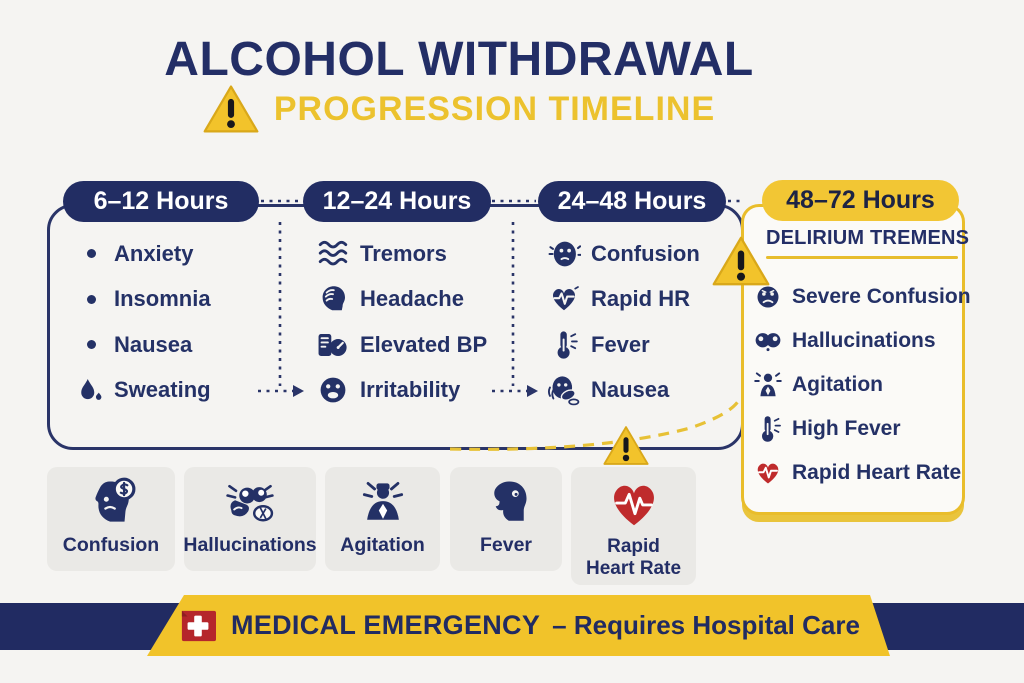 The width and height of the screenshot is (1024, 683). What do you see at coordinates (424, 344) in the screenshot?
I see `symptom-label: Elevated BP` at bounding box center [424, 344].